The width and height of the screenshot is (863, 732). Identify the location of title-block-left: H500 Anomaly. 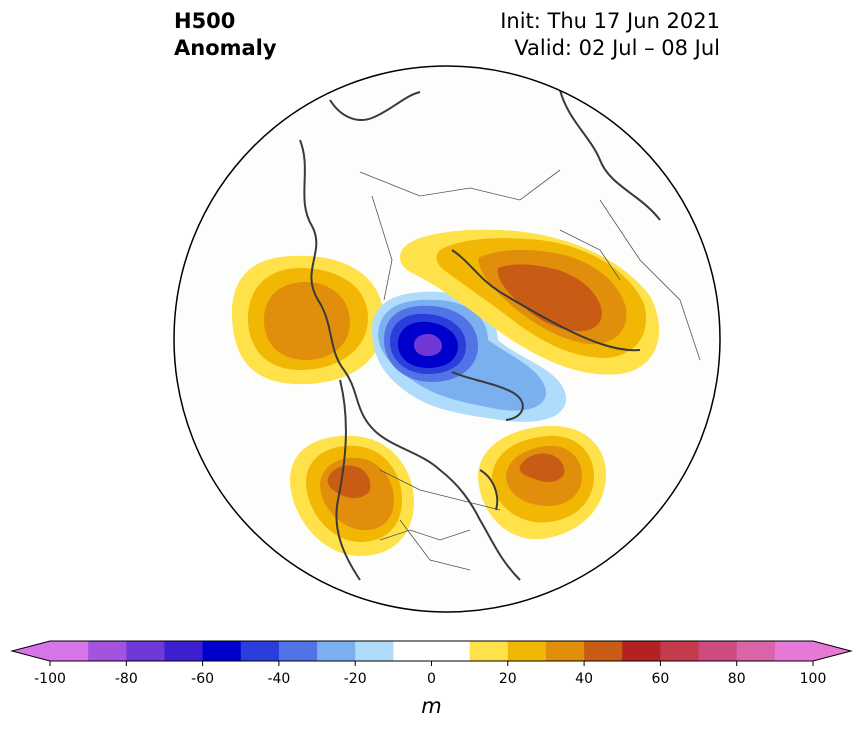
(225, 35).